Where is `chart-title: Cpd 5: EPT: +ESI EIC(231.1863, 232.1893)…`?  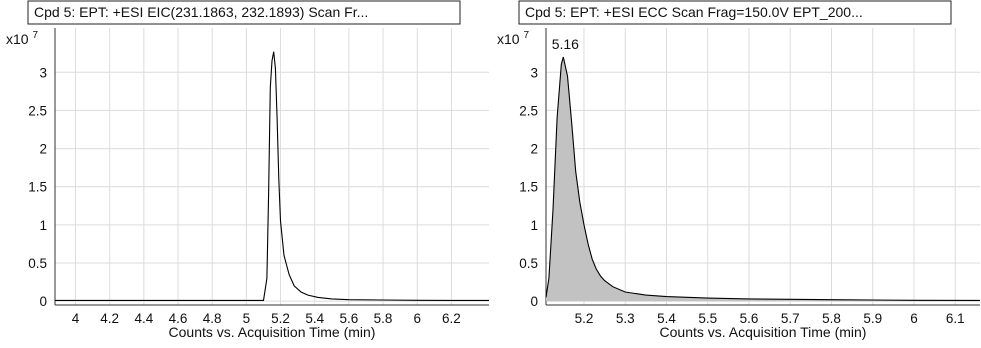
chart-title: Cpd 5: EPT: +ESI EIC(231.1863, 232.1893)… is located at coordinates (201, 12).